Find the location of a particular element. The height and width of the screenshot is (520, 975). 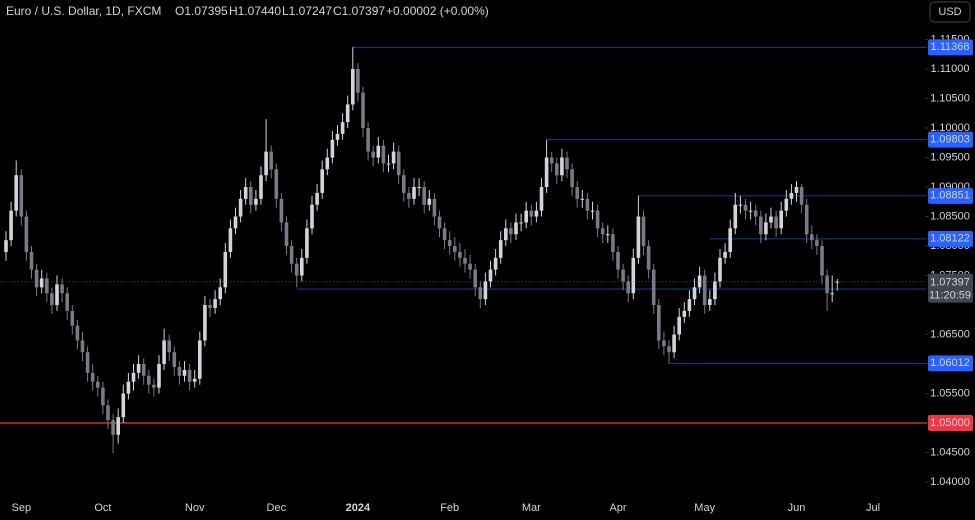

currency-button is located at coordinates (950, 12).